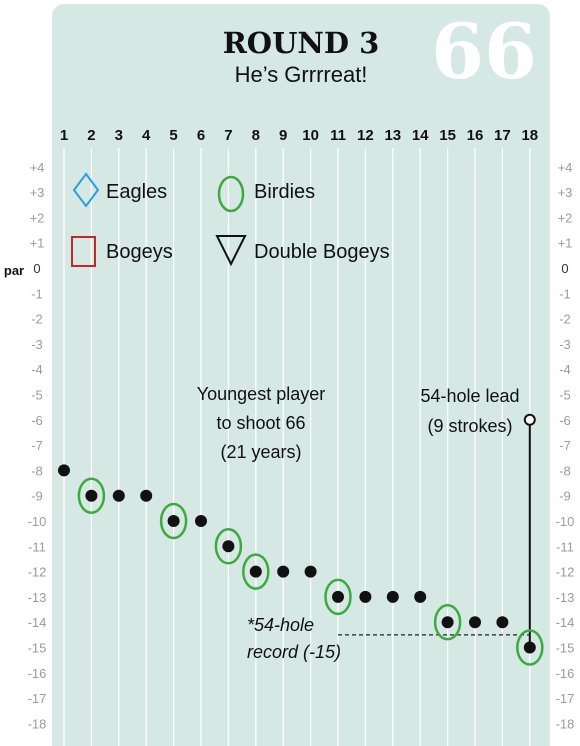 Image resolution: width=580 pixels, height=746 pixels. I want to click on y-tick-label-left: -6, so click(37, 420).